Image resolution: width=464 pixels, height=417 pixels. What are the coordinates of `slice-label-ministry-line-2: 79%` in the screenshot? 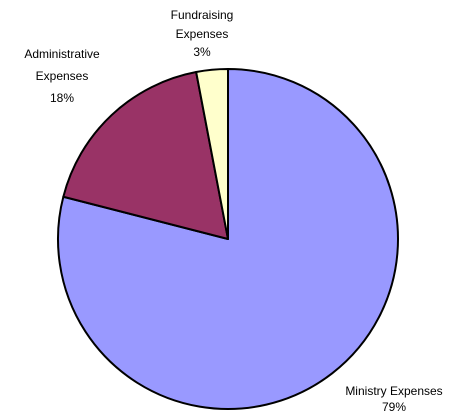 It's located at (394, 407).